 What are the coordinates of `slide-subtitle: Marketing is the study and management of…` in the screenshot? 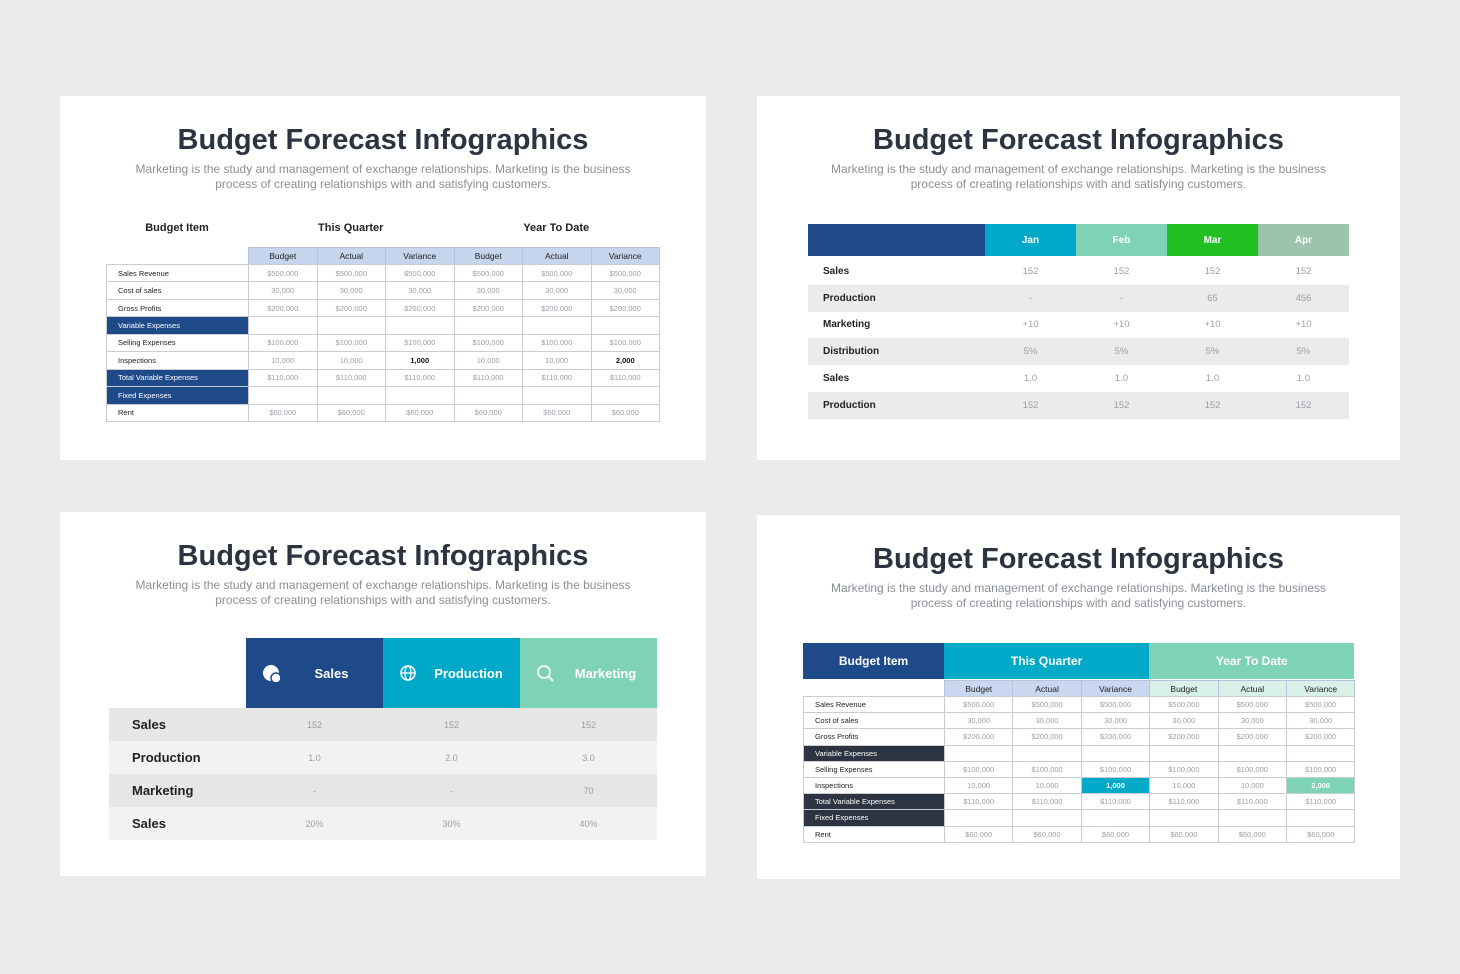 It's located at (383, 168).